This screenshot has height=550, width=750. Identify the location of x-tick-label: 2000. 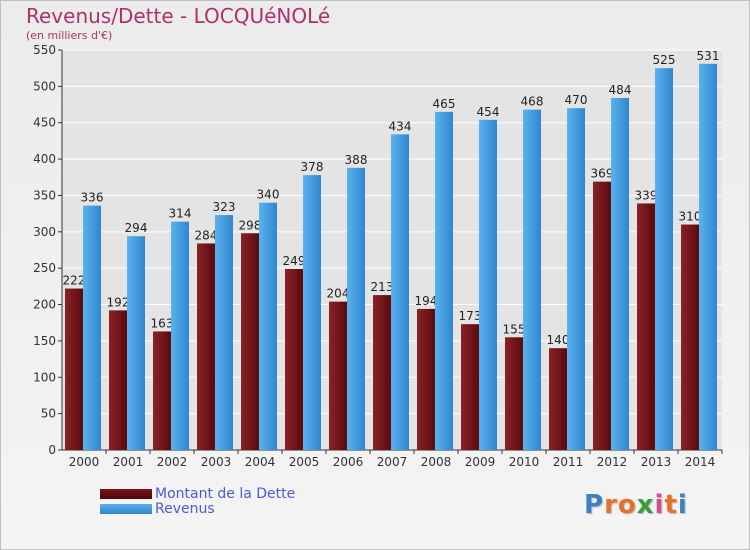
(84, 462).